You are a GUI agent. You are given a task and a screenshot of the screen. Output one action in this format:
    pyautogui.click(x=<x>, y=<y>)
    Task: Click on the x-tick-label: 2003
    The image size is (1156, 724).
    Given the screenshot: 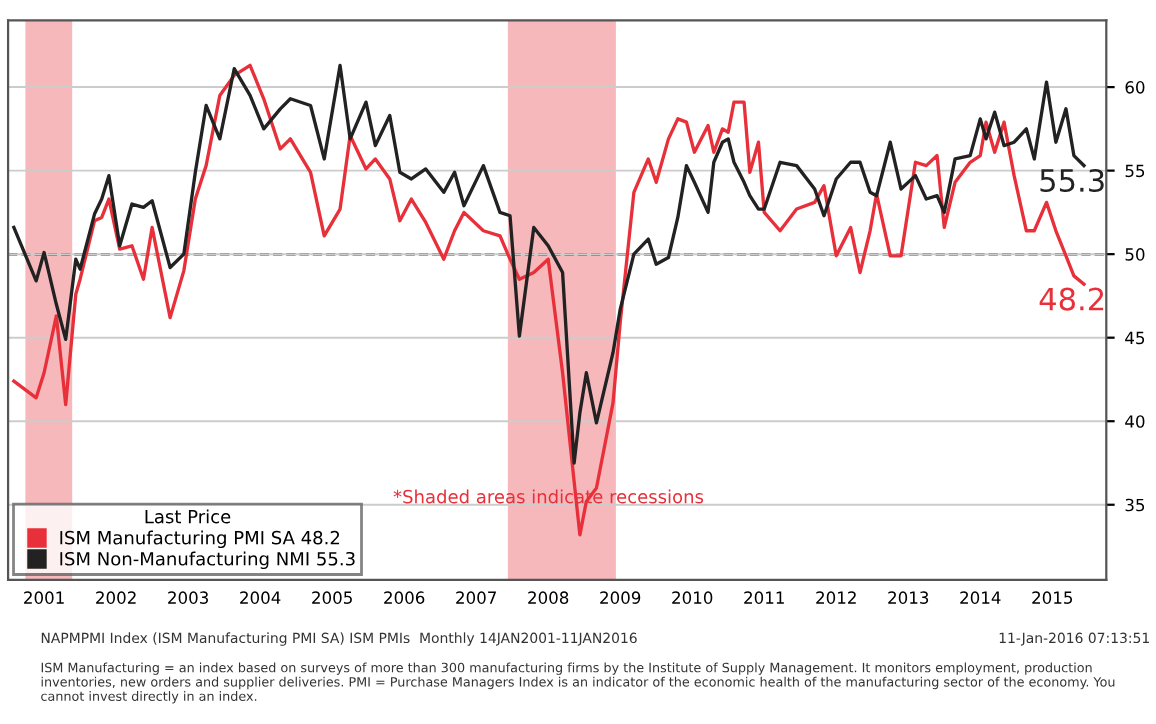 What is the action you would take?
    pyautogui.click(x=188, y=597)
    